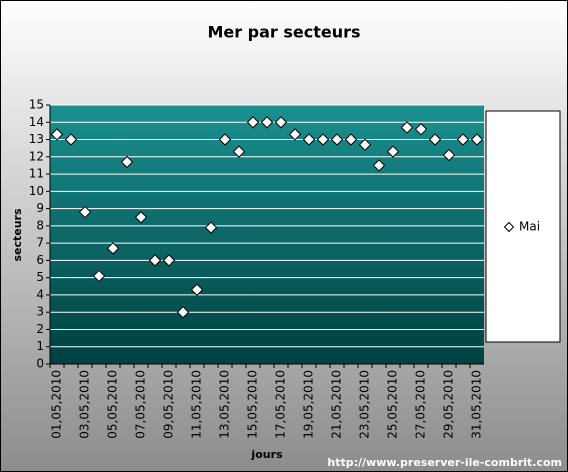 The width and height of the screenshot is (568, 472). Describe the element at coordinates (529, 227) in the screenshot. I see `legend-label: Mai` at that location.